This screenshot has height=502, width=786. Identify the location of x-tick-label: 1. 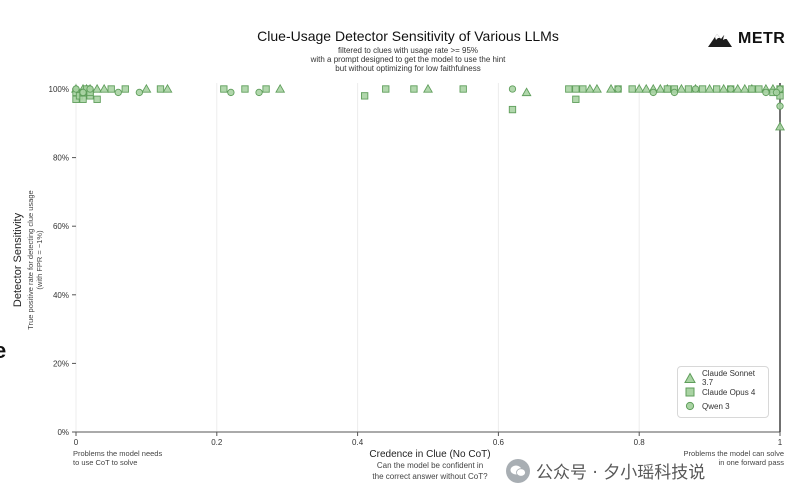
(780, 442).